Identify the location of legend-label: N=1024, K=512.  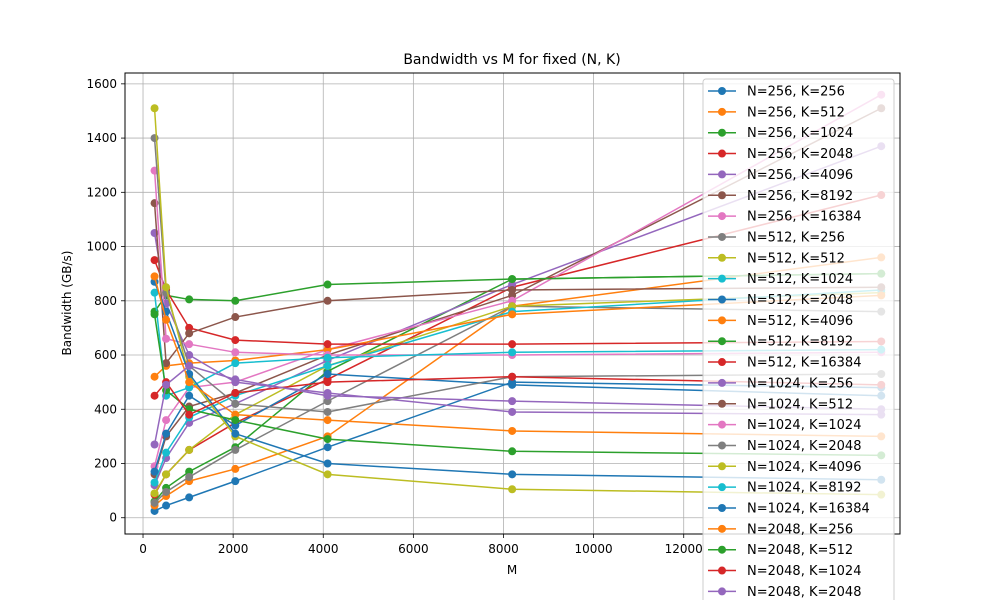
(800, 404).